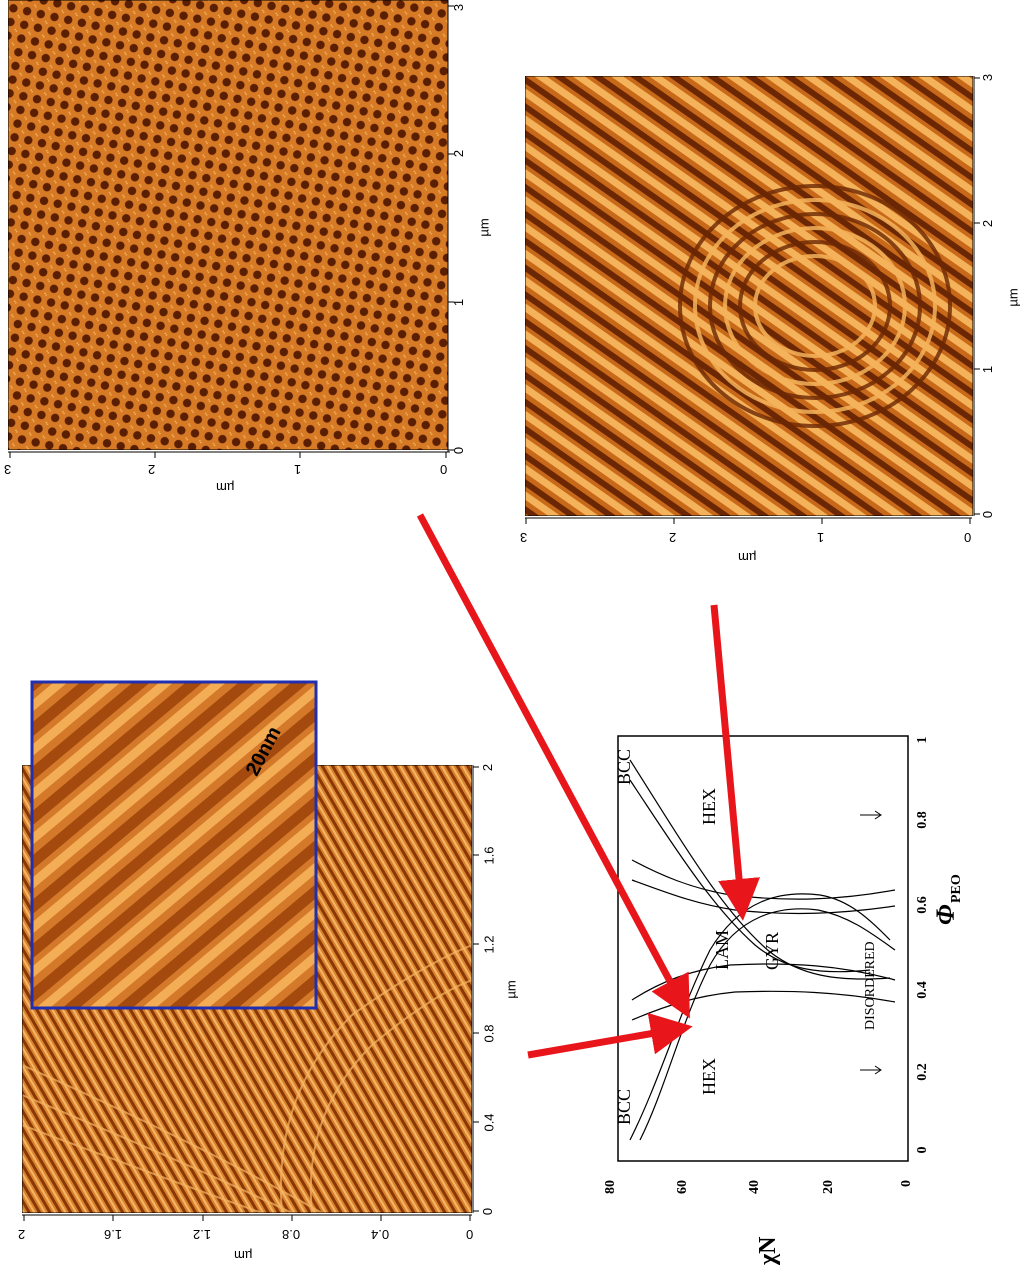 This screenshot has width=1024, height=1279. What do you see at coordinates (610, 1187) in the screenshot?
I see `y-tick-80: 80` at bounding box center [610, 1187].